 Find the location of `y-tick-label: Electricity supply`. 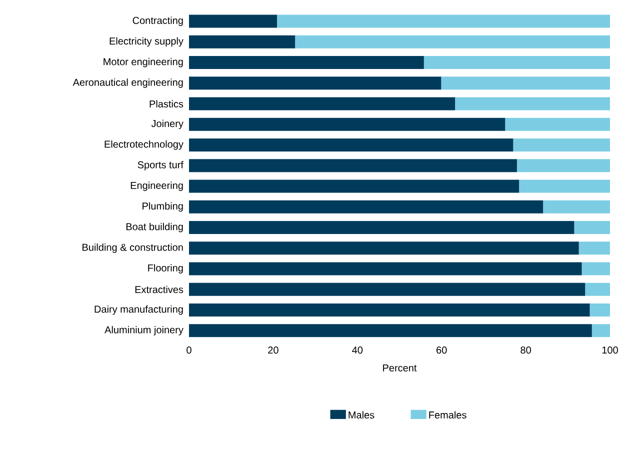

y-tick-label: Electricity supply is located at coordinates (147, 42).